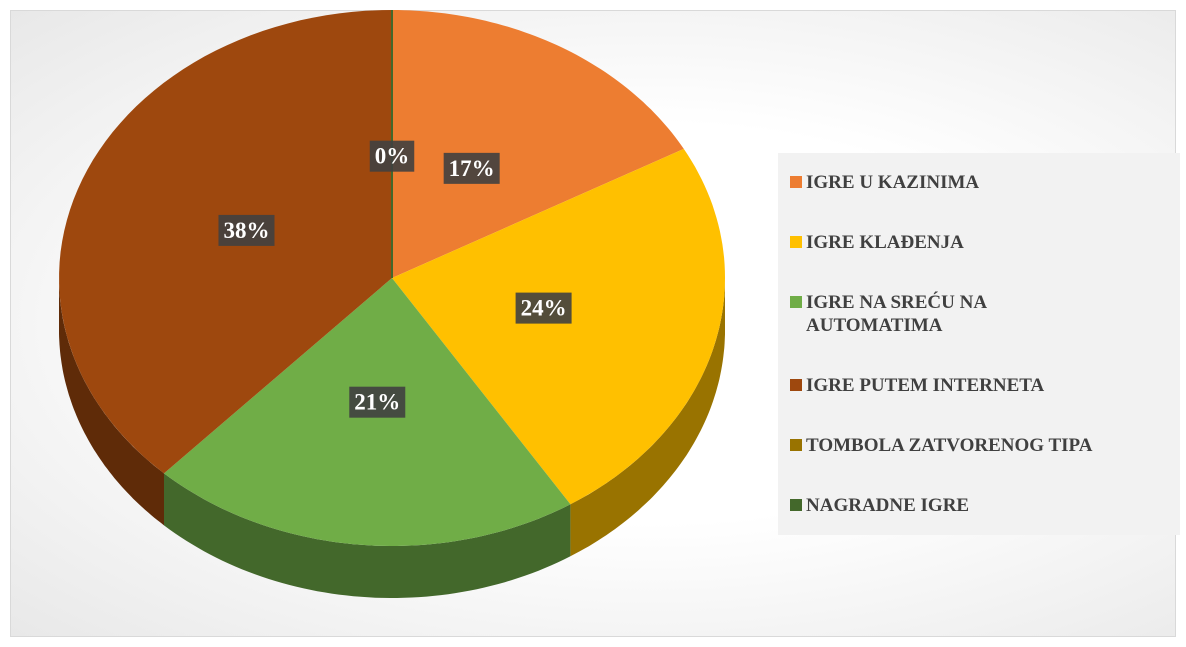 This screenshot has width=1186, height=647. I want to click on legend-label: IGRE KLAĐENJA, so click(885, 243).